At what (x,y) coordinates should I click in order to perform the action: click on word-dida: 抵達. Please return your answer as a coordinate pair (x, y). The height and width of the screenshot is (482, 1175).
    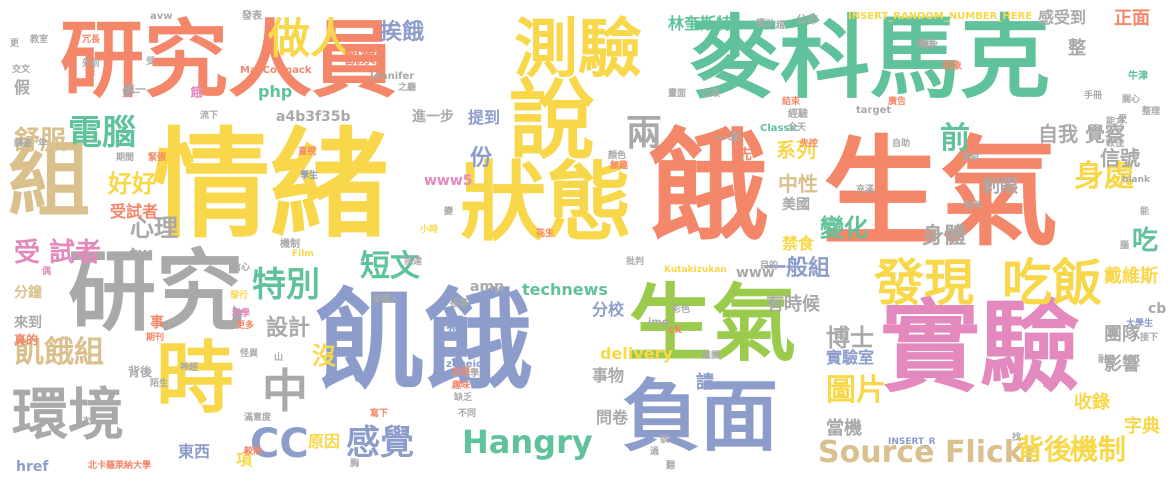
    Looking at the image, I should click on (413, 262).